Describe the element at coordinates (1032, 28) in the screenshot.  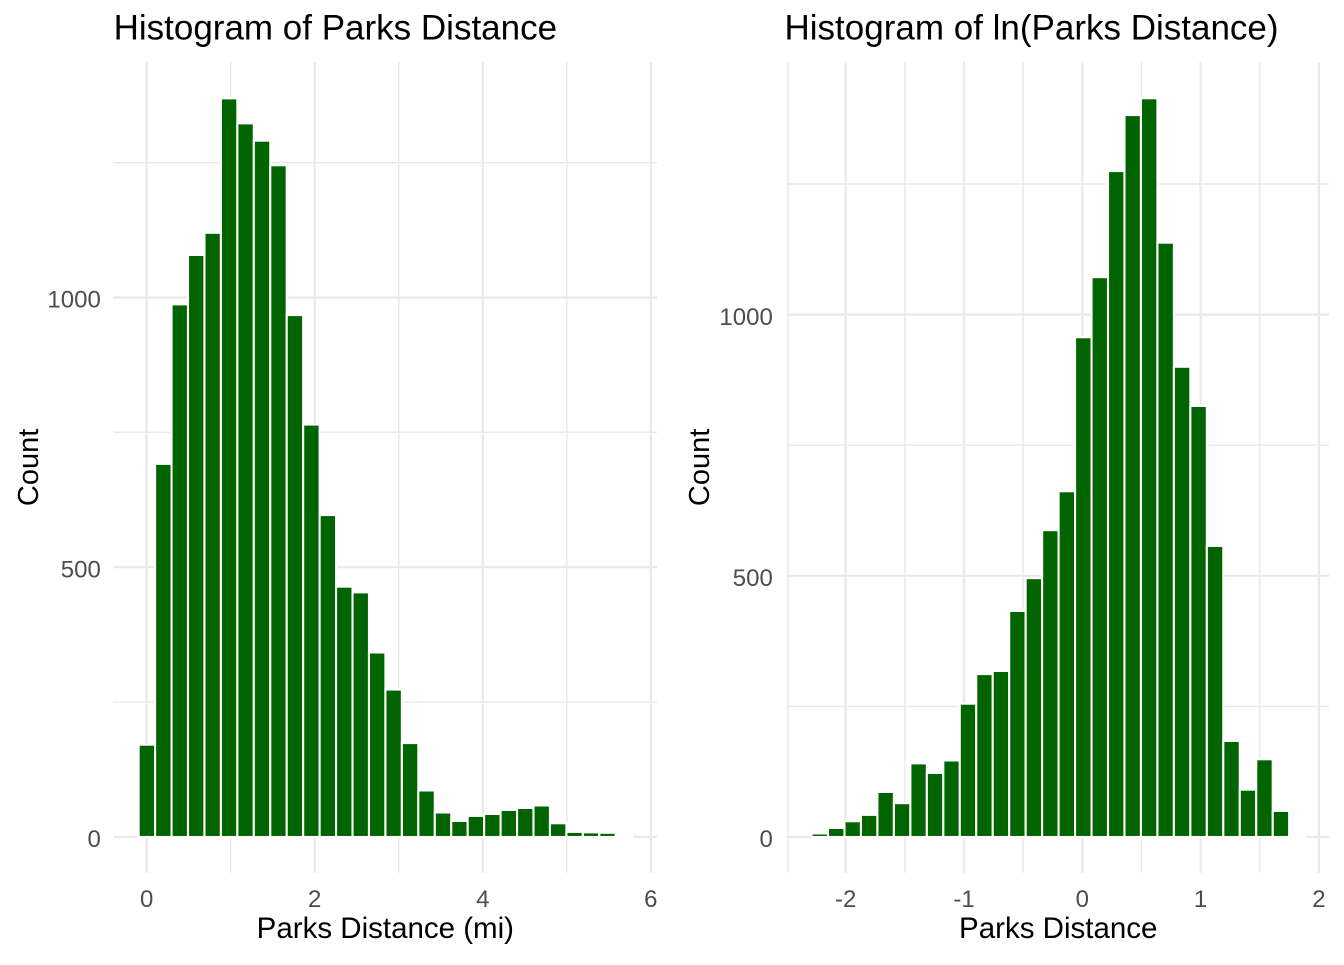
I see `svg-text:Histogram of ln(Parks Distance: Histogram of ln(Parks Distance)` at that location.